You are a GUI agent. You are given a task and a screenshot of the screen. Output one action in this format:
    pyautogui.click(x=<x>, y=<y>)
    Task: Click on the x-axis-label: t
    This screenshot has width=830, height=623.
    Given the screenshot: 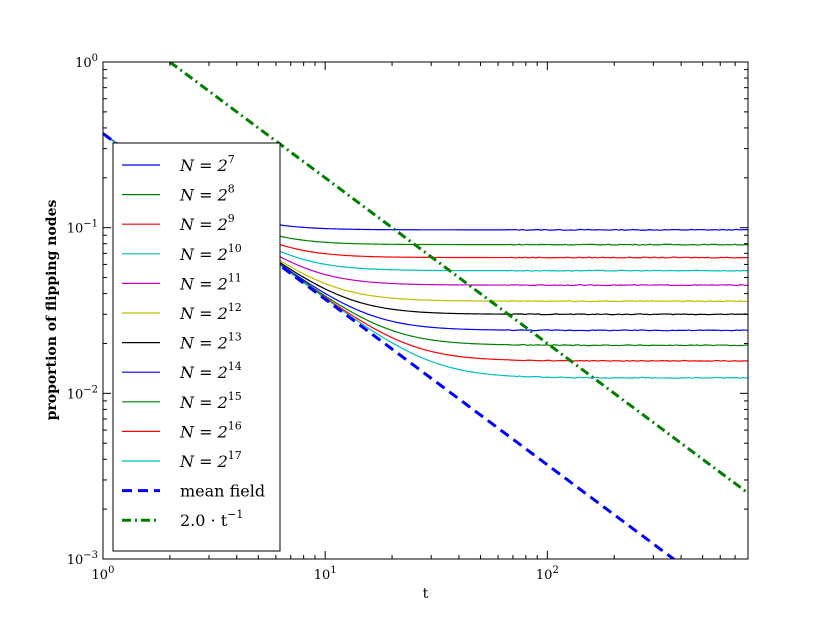 What is the action you would take?
    pyautogui.click(x=426, y=594)
    